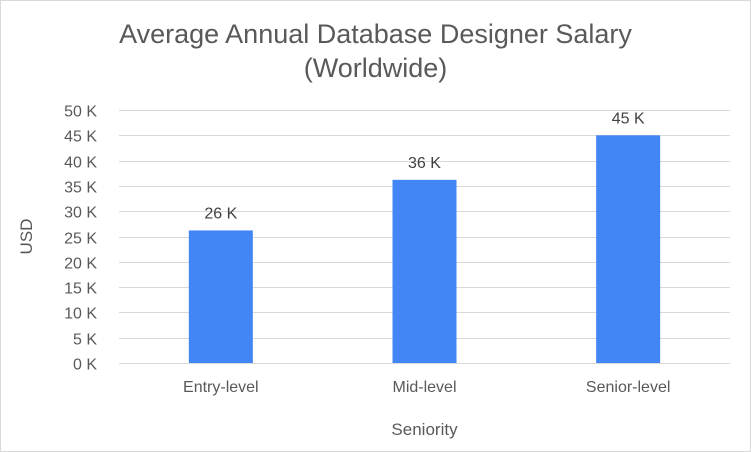  I want to click on x-tick-label: Entry-level, so click(221, 387).